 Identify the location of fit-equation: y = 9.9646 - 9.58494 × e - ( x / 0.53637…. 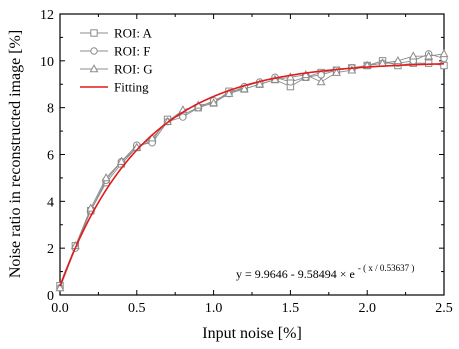
(325, 272).